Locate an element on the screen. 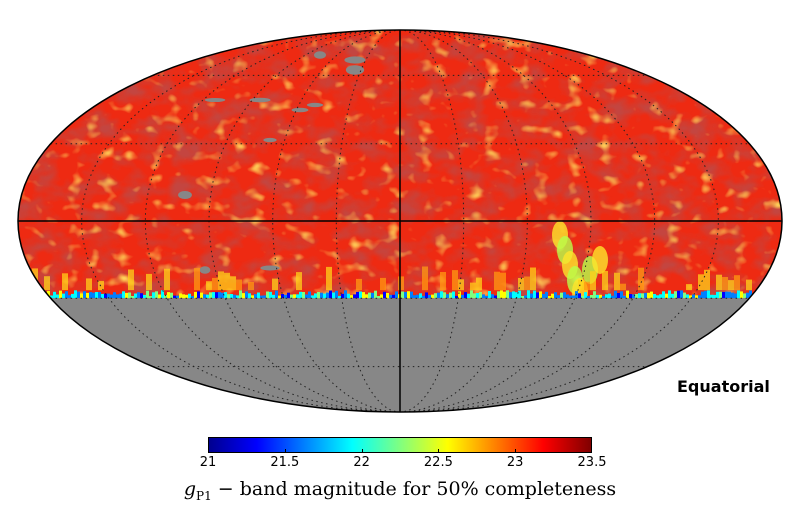 The height and width of the screenshot is (508, 800). colorbar-tick-label: 22.5 is located at coordinates (438, 462).